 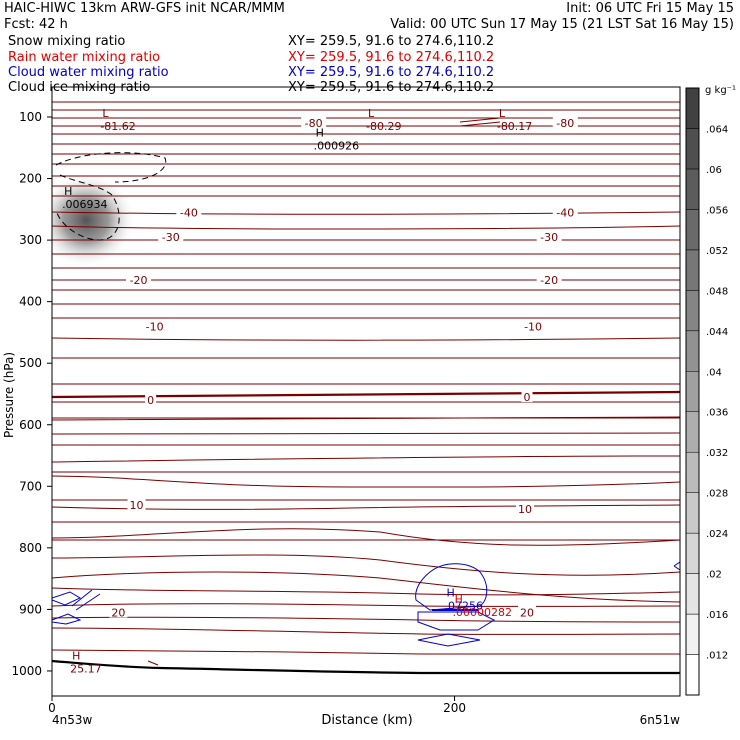 I want to click on colorbar-level-label: .052, so click(x=717, y=251).